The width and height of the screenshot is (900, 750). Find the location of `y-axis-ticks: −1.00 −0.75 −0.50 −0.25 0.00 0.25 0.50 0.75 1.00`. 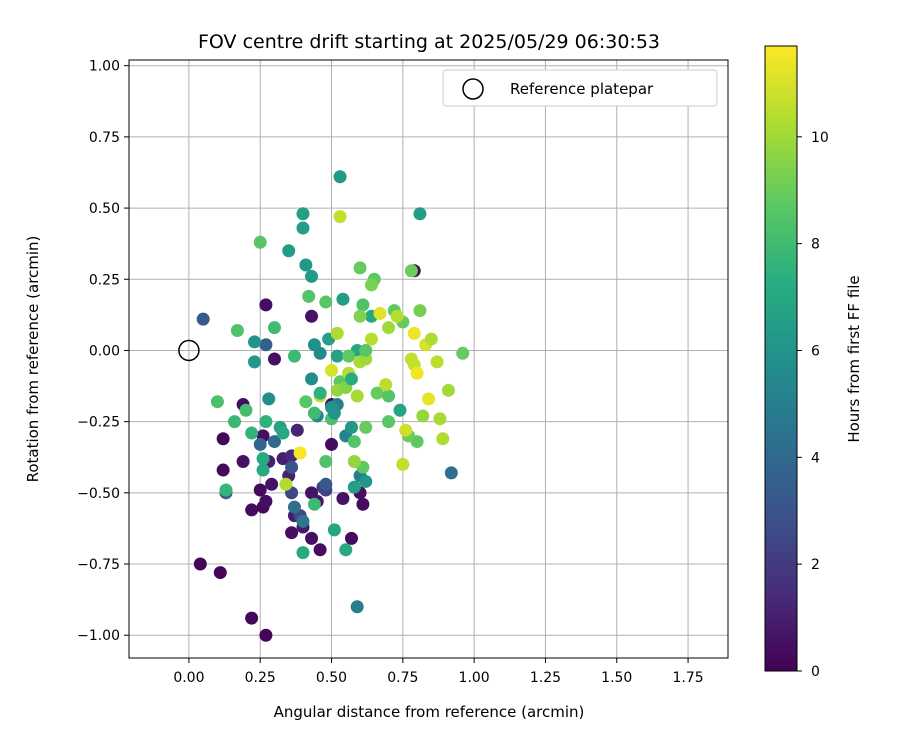

y-axis-ticks: −1.00 −0.75 −0.50 −0.25 0.00 0.25 0.50 0.75 1.00 is located at coordinates (103, 351).